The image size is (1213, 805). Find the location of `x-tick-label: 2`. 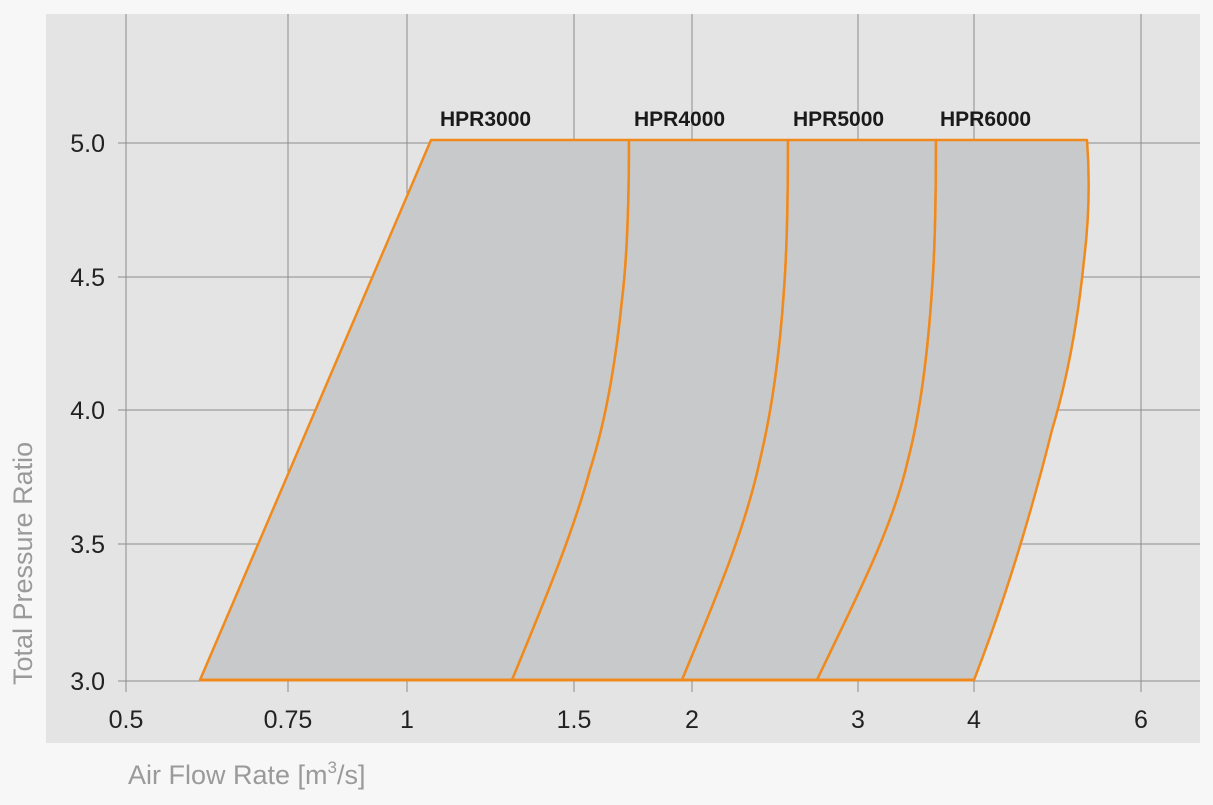

x-tick-label: 2 is located at coordinates (692, 720).